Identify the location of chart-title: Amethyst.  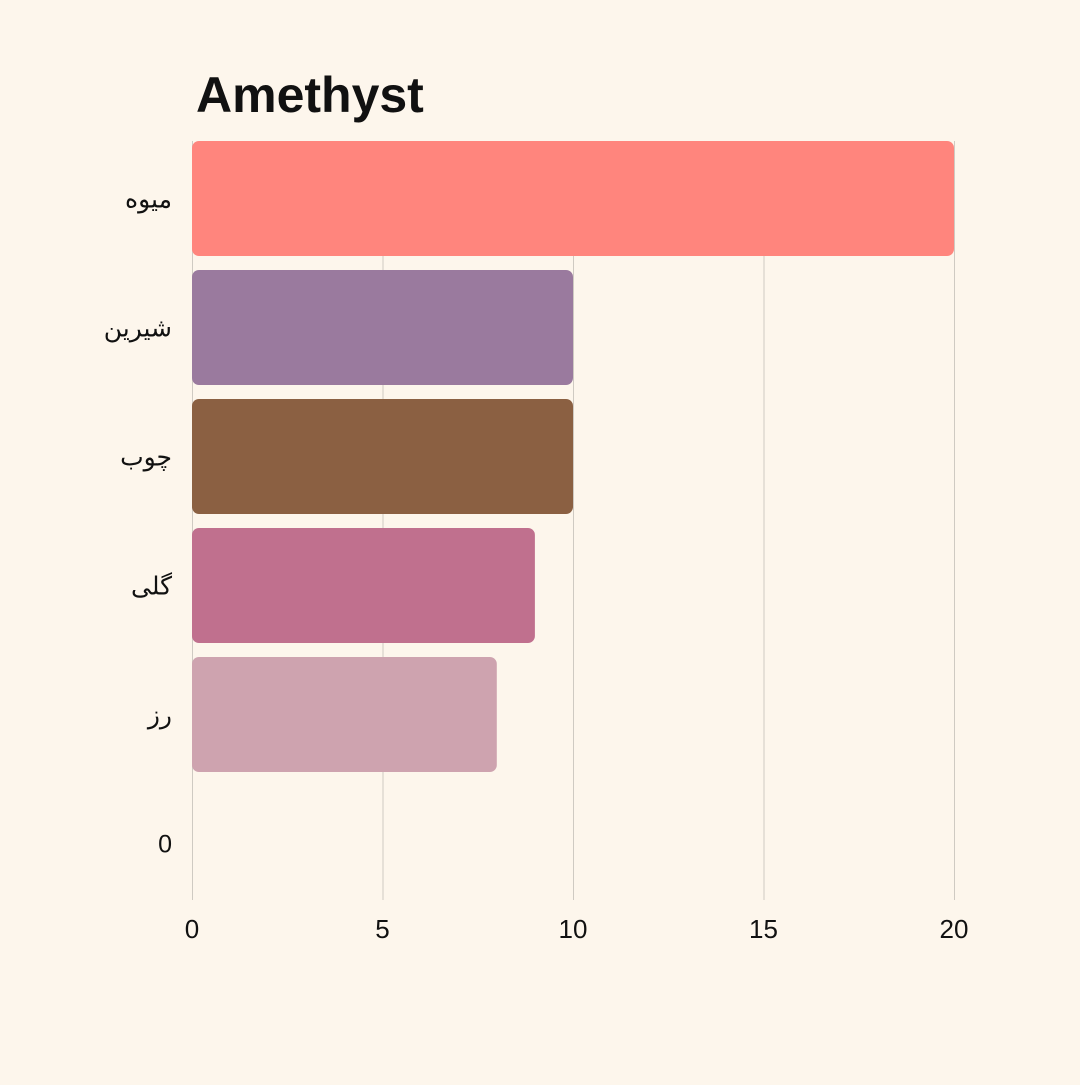
(310, 95).